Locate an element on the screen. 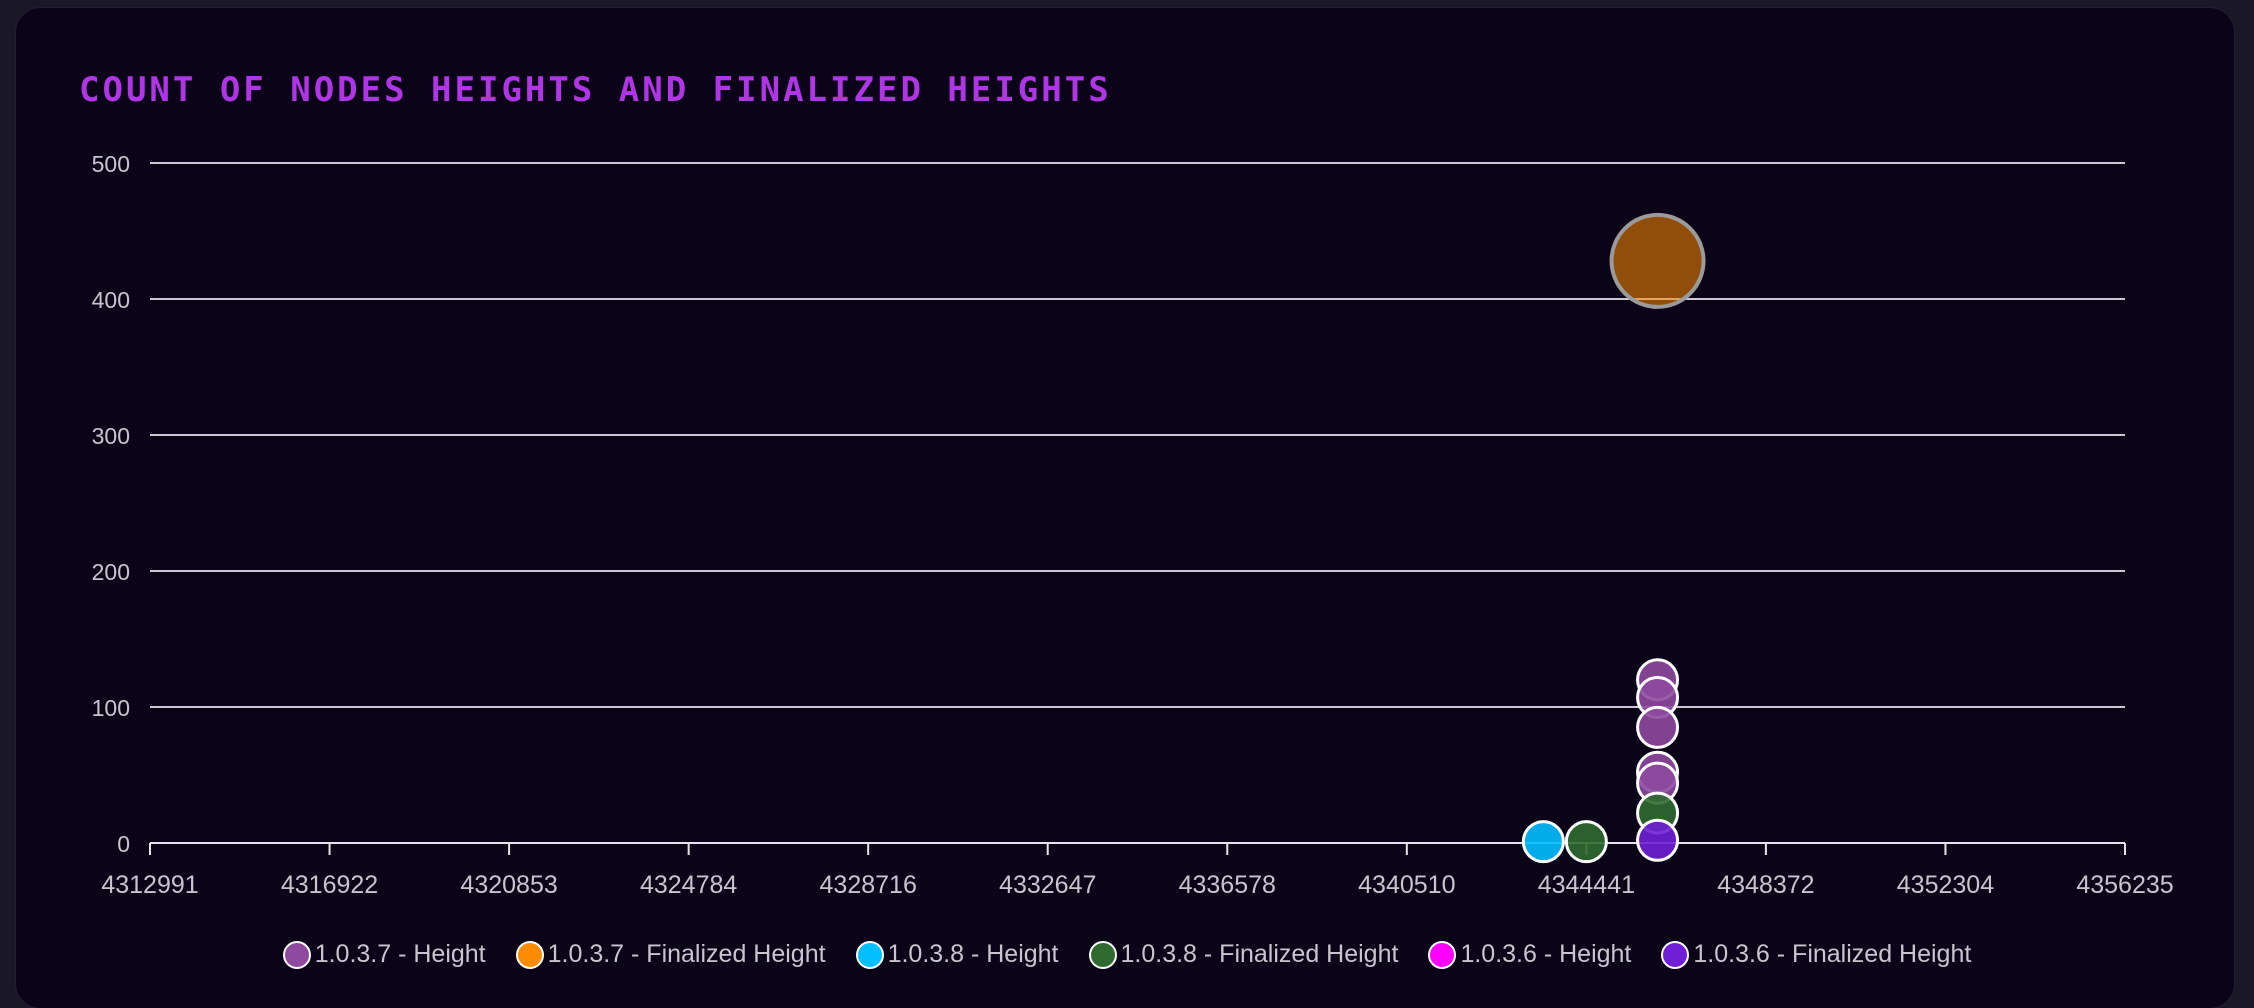 This screenshot has width=2254, height=1008. x-tick-label: 4316922 is located at coordinates (329, 885).